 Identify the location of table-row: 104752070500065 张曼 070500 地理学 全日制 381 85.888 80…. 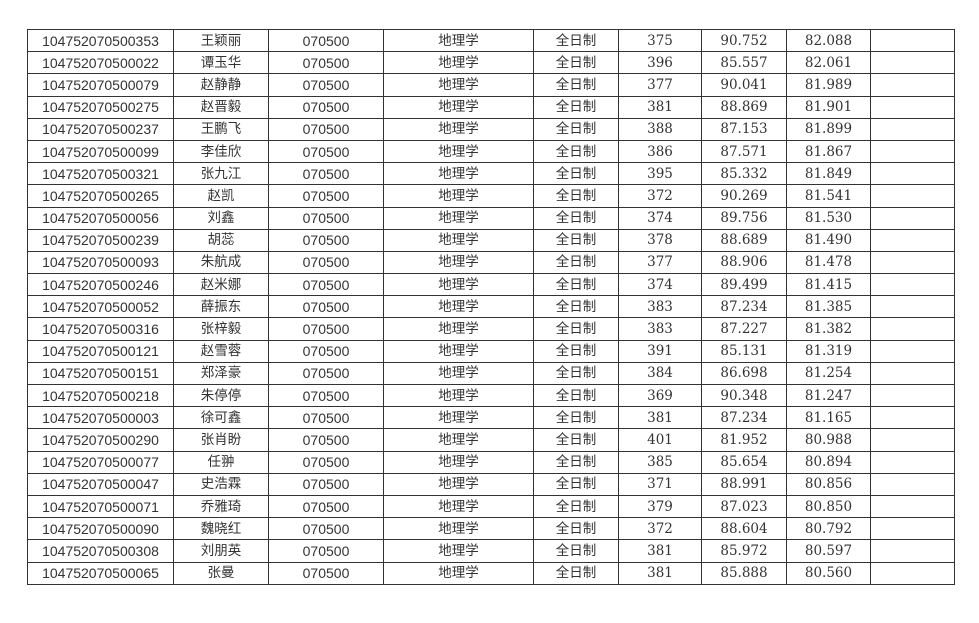
(491, 573).